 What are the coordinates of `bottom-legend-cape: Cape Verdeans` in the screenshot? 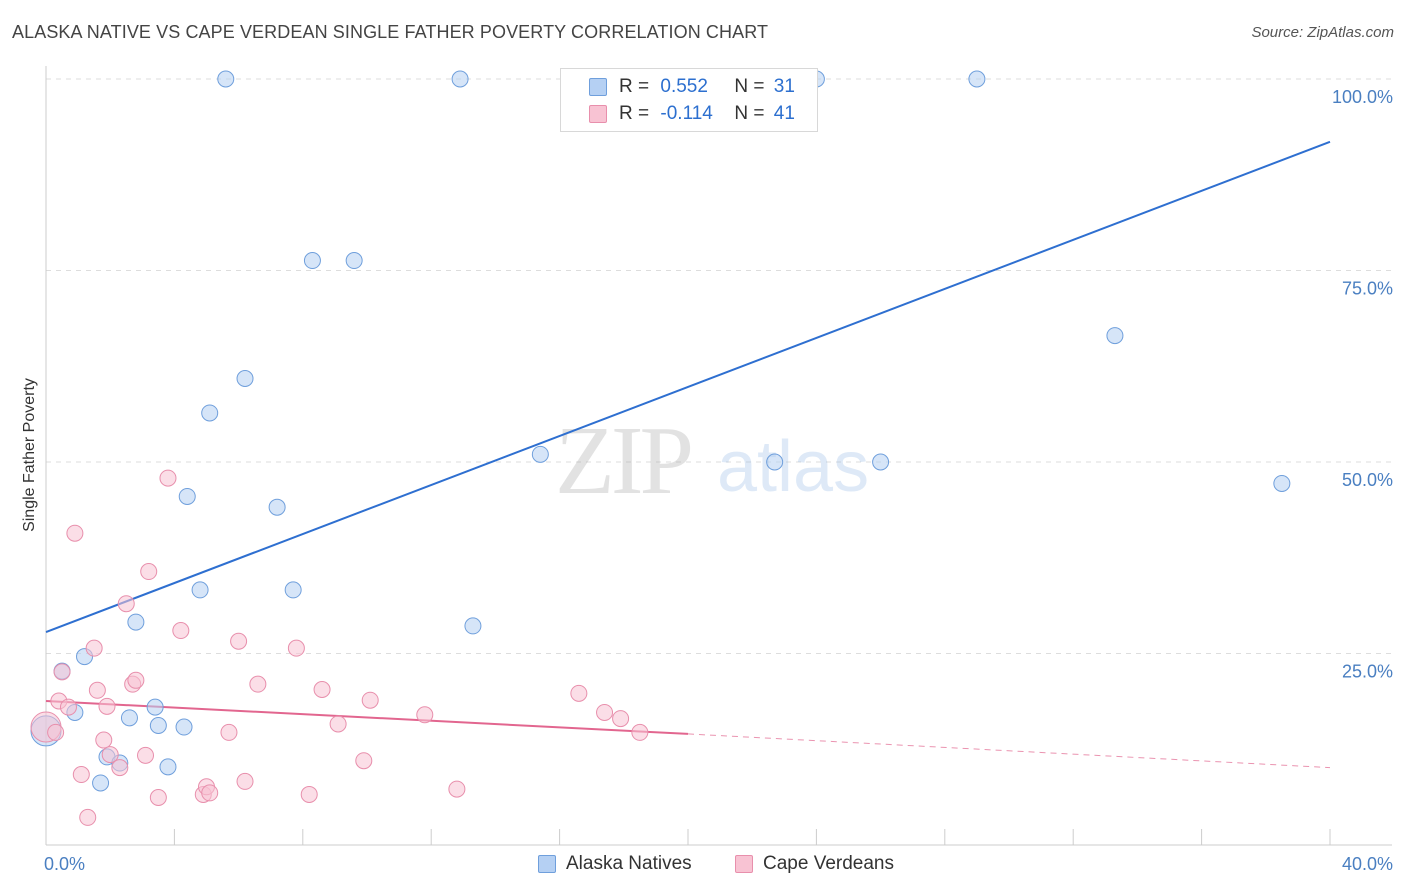 It's located at (814, 864).